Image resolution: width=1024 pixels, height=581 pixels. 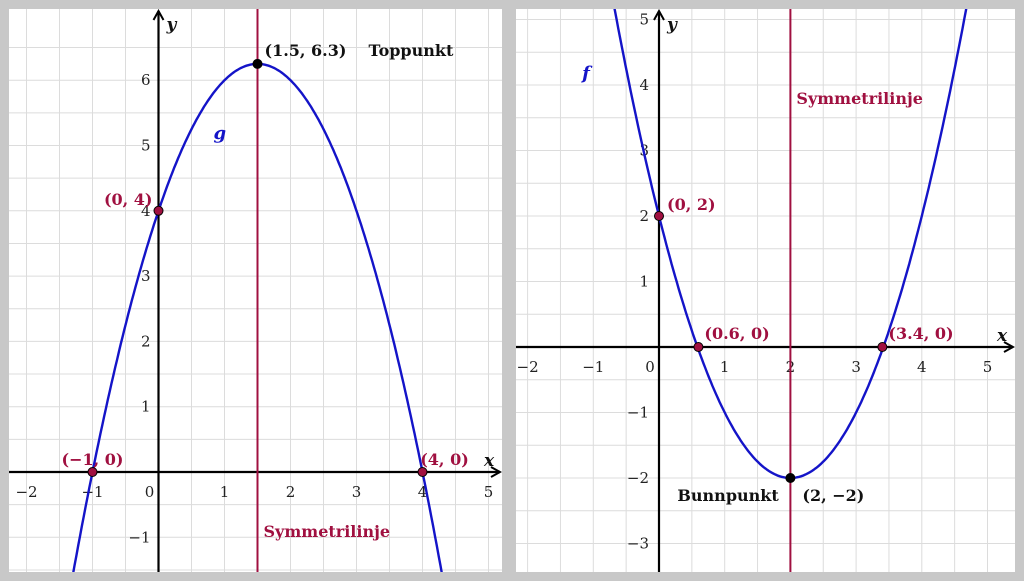 What do you see at coordinates (146, 80) in the screenshot?
I see `y-tick-label: 6` at bounding box center [146, 80].